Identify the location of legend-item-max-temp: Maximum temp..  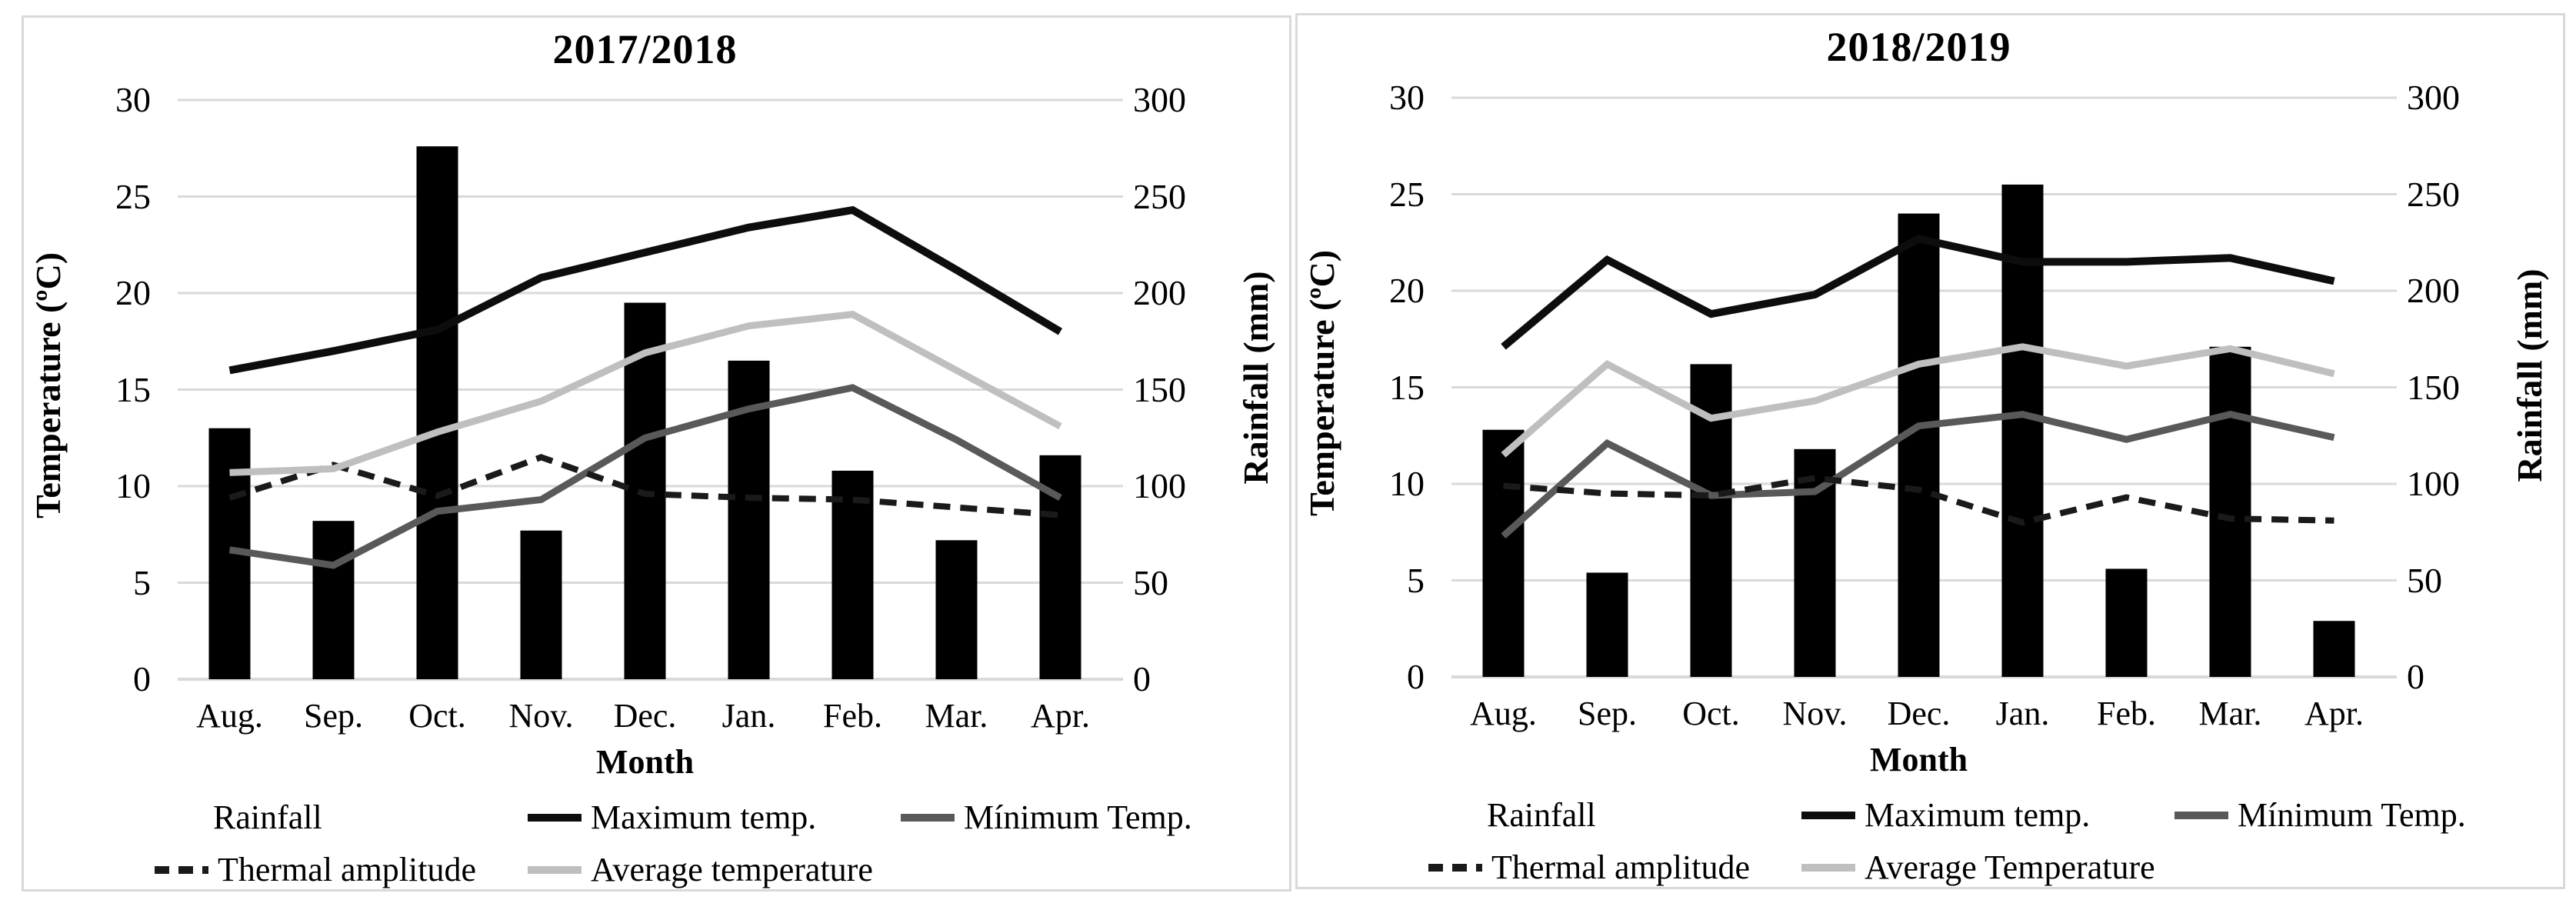
(672, 820).